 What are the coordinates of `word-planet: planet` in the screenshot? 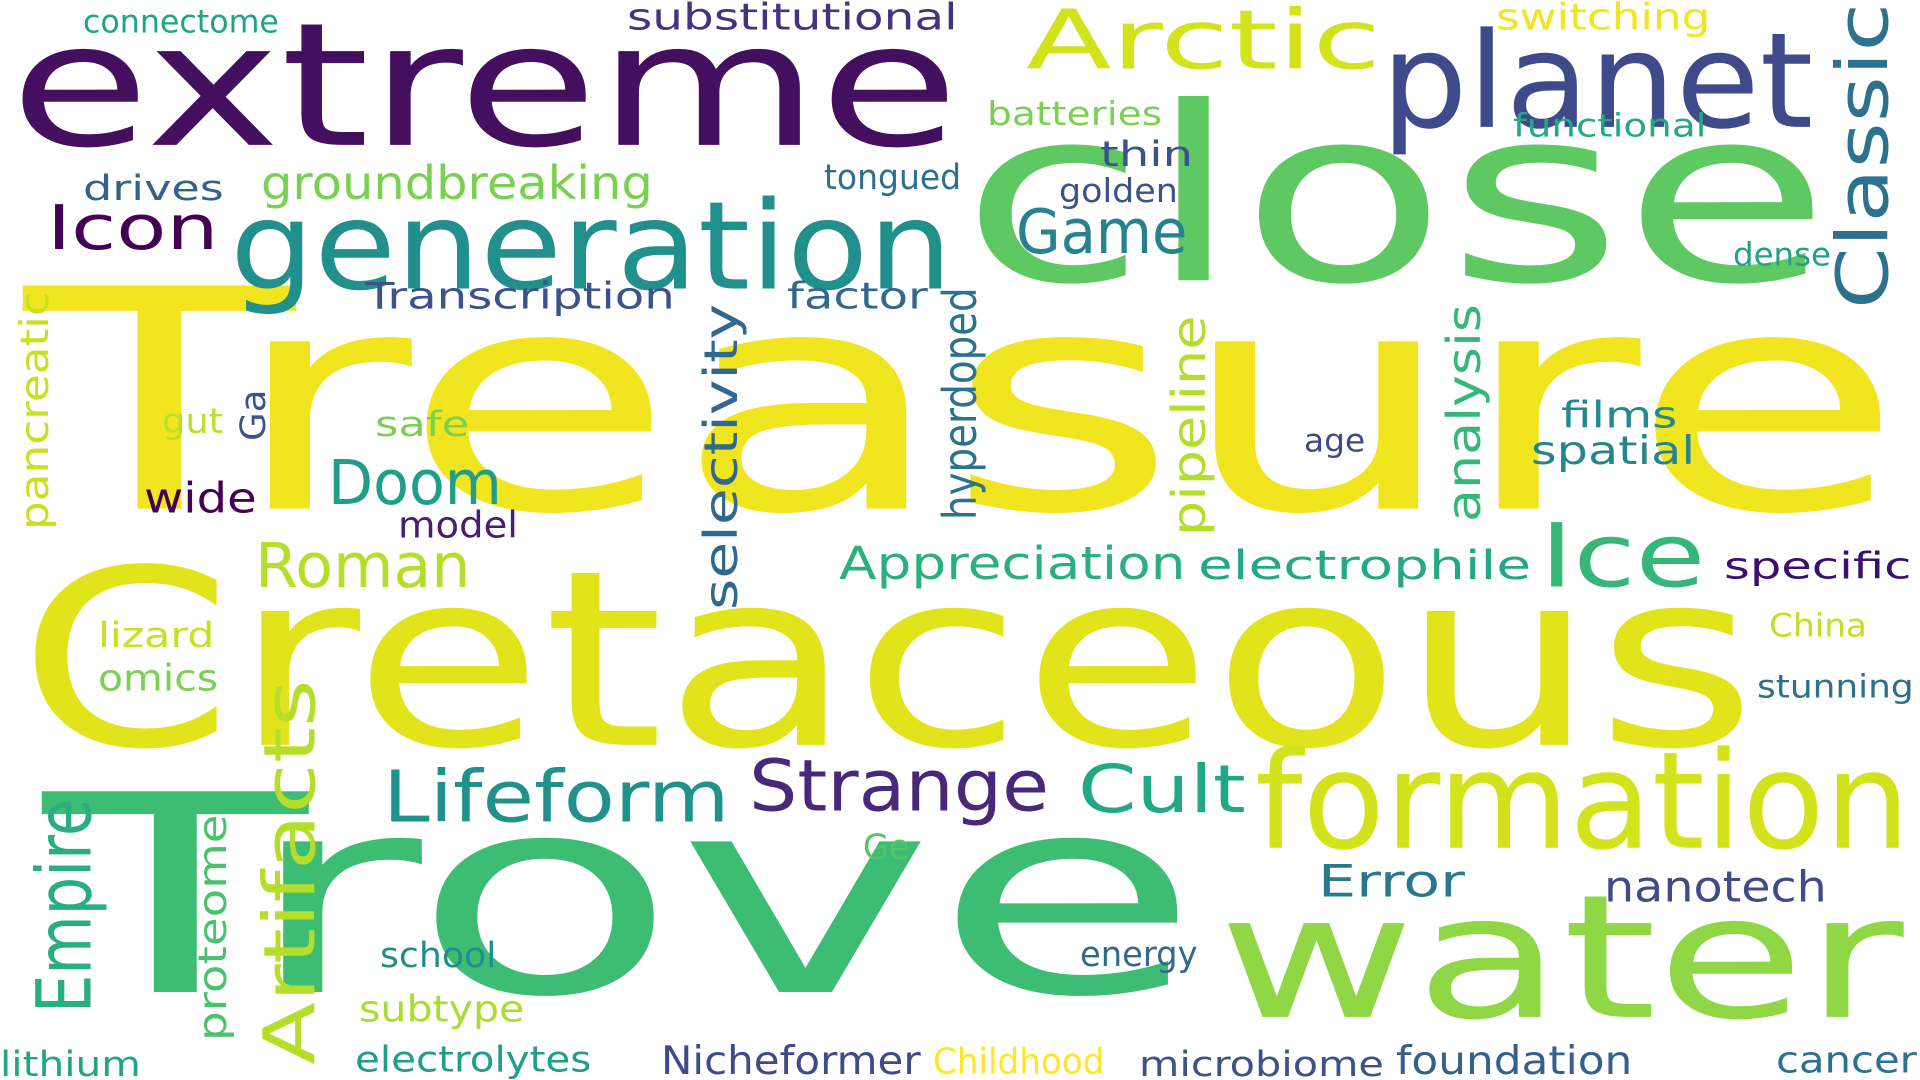 It's located at (1597, 80).